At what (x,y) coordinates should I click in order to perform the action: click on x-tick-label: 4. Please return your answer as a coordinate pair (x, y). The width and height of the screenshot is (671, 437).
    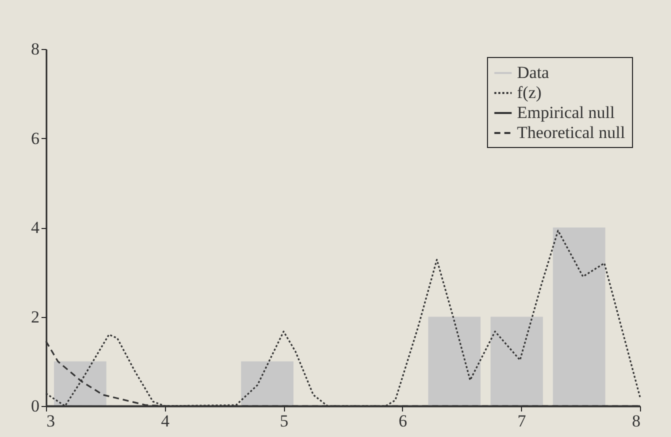
    Looking at the image, I should click on (165, 421).